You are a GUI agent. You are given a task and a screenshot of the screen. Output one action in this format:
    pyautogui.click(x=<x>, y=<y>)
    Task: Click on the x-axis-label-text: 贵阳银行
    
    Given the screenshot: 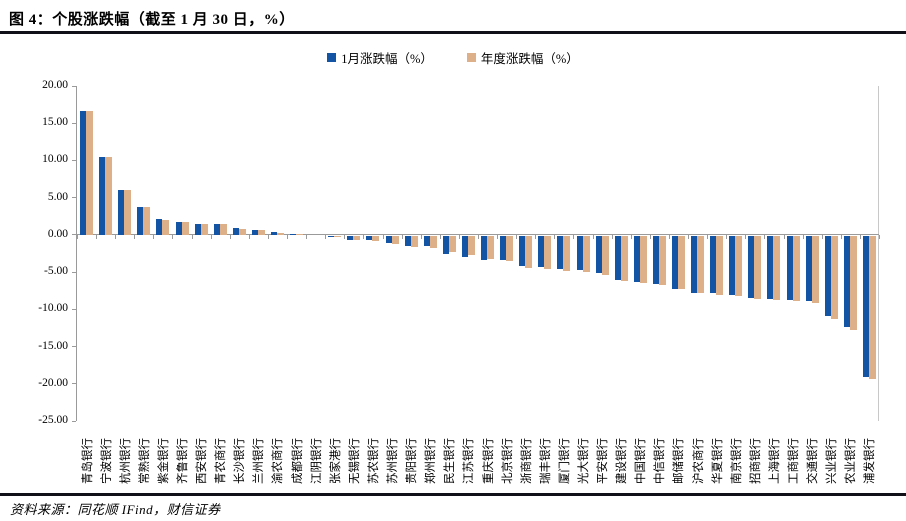 What is the action you would take?
    pyautogui.click(x=412, y=461)
    